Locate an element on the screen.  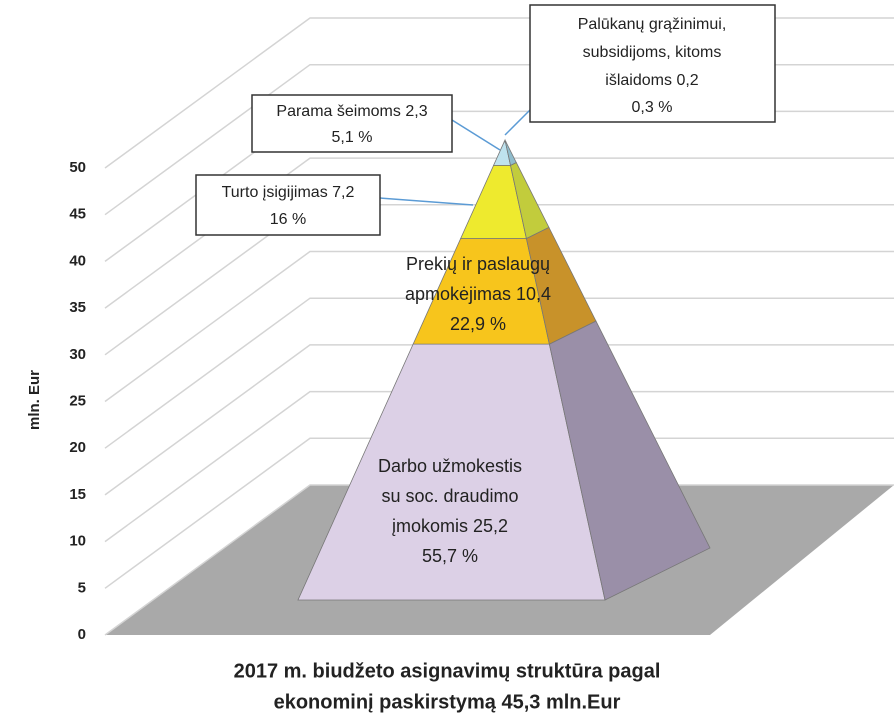
chart-title: ekonominį paskirstymą 45,3 mln.Eur is located at coordinates (447, 702).